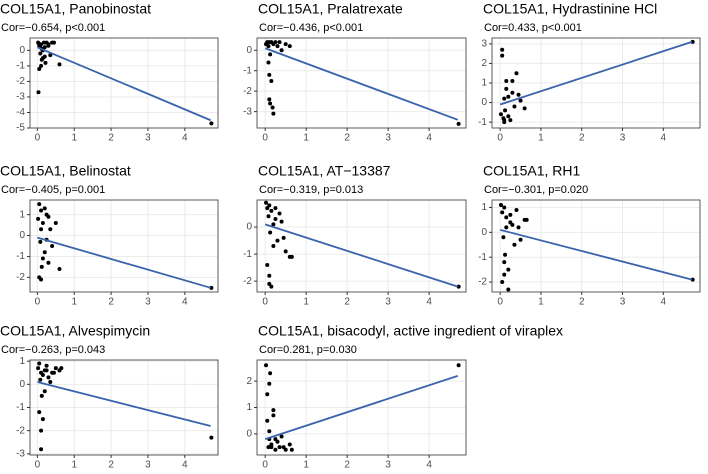  What do you see at coordinates (53, 350) in the screenshot?
I see `panel-subtitle: Cor=−0.263, p=0.043` at bounding box center [53, 350].